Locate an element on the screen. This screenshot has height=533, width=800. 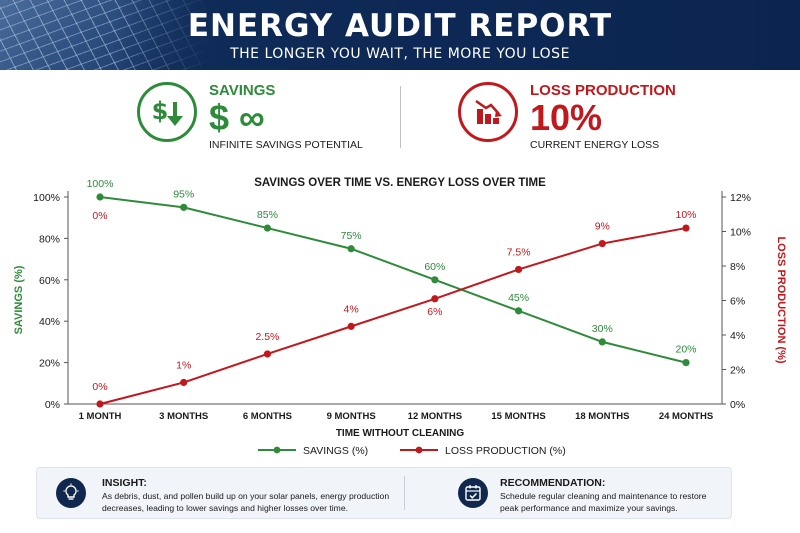
data-label-savings: 20% is located at coordinates (685, 350).